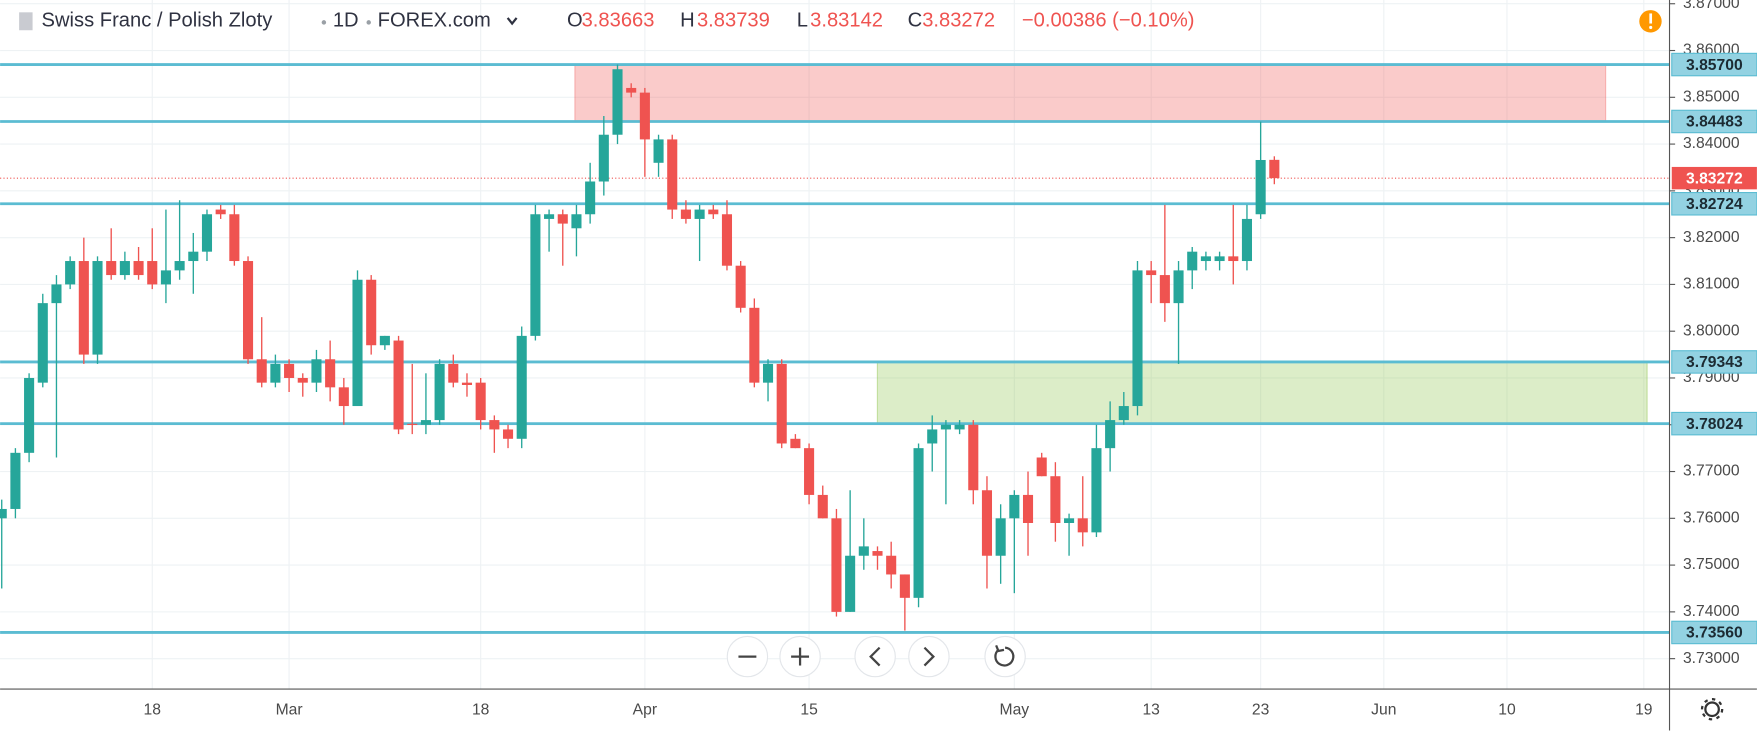 Image resolution: width=1757 pixels, height=735 pixels. I want to click on y-tick-label: 3.77000, so click(1711, 471).